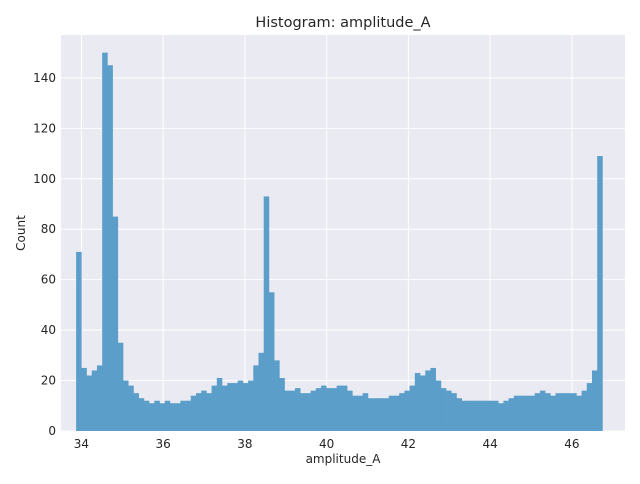 Image resolution: width=640 pixels, height=484 pixels. Describe the element at coordinates (44, 128) in the screenshot. I see `y-tick-label-6: 120` at that location.